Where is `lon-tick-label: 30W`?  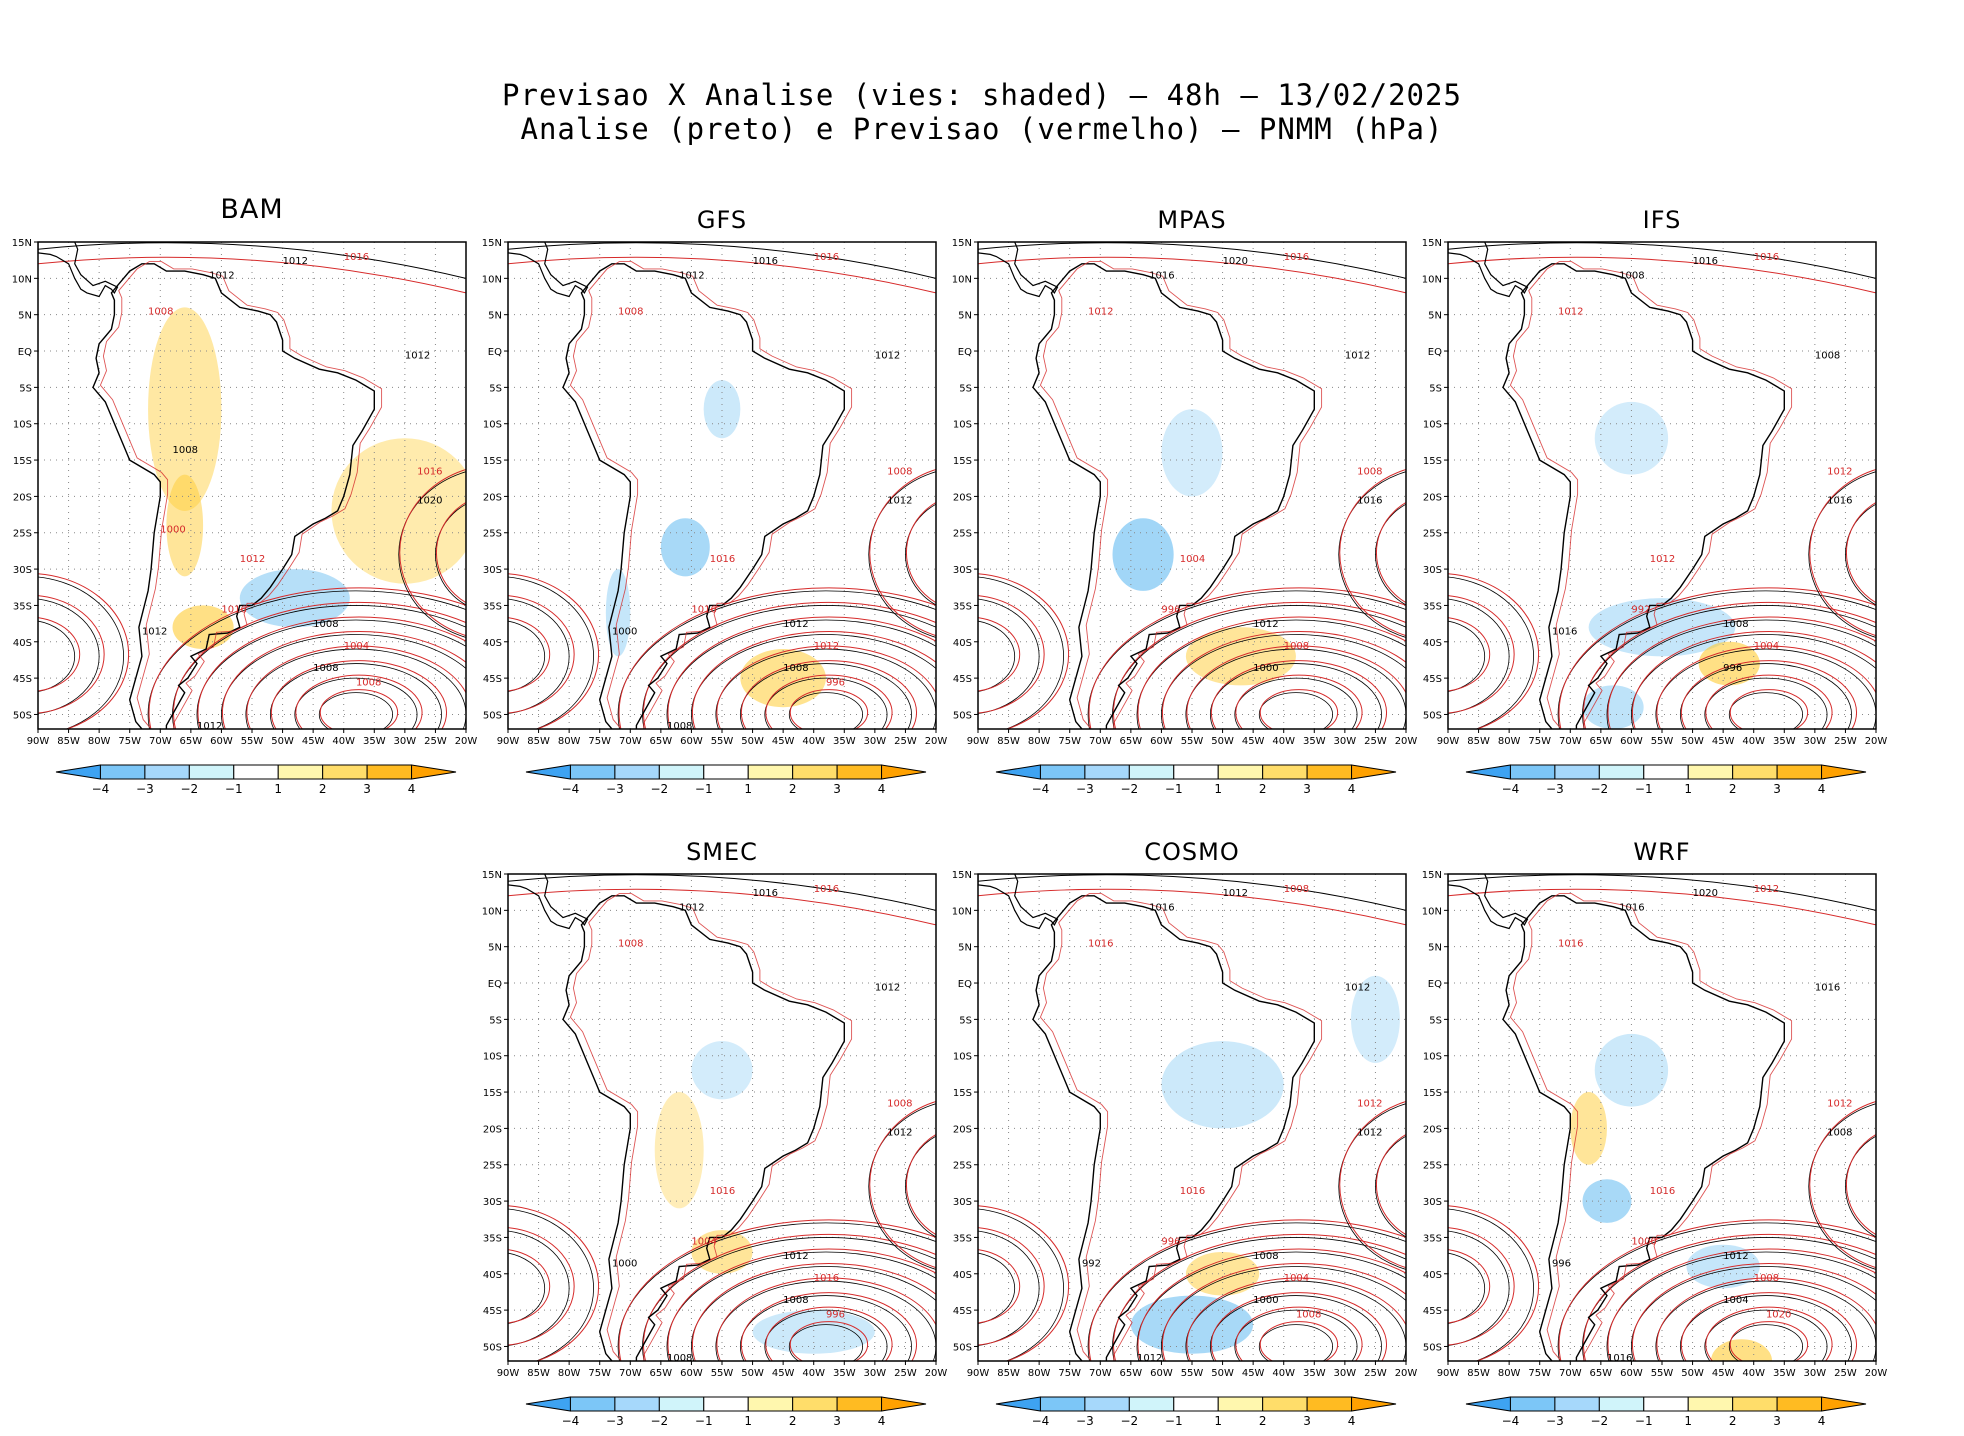 lon-tick-label: 30W is located at coordinates (875, 741).